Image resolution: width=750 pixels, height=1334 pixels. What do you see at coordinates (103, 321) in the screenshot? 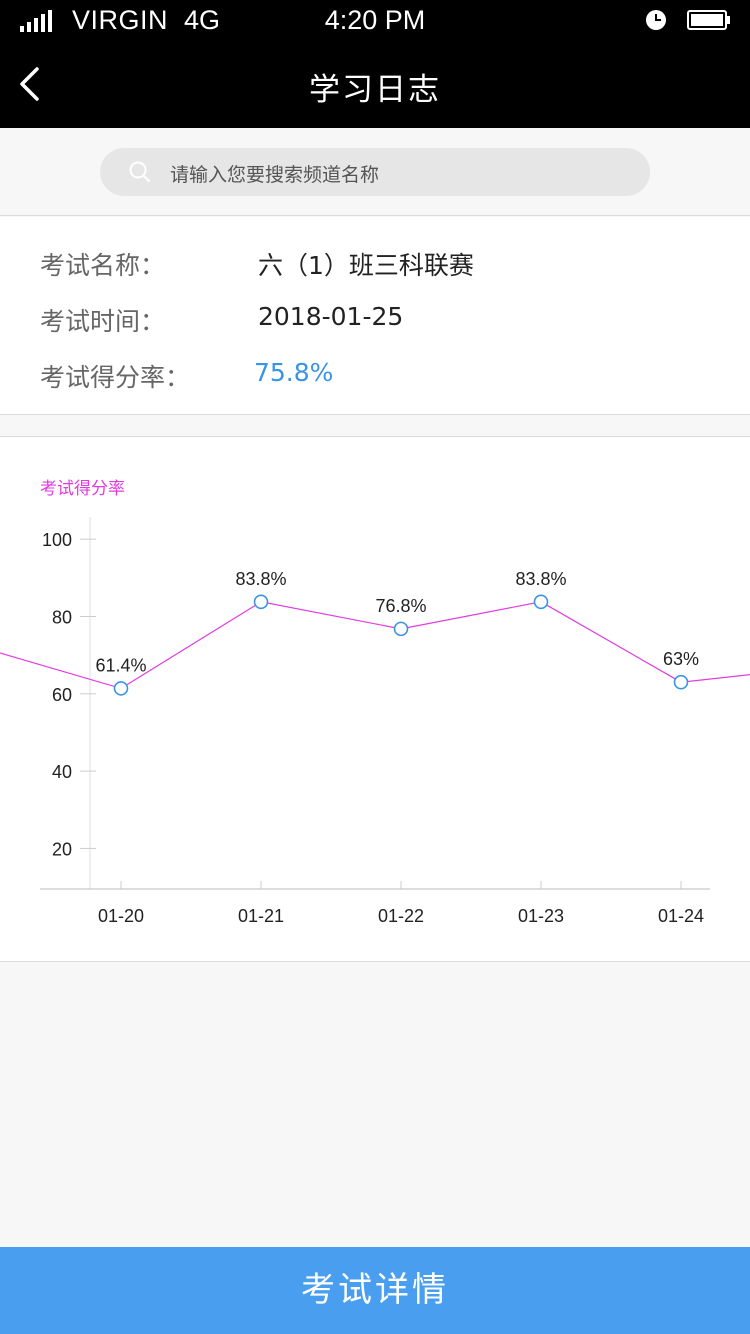
I see `exam-time-label: 考试时间：` at bounding box center [103, 321].